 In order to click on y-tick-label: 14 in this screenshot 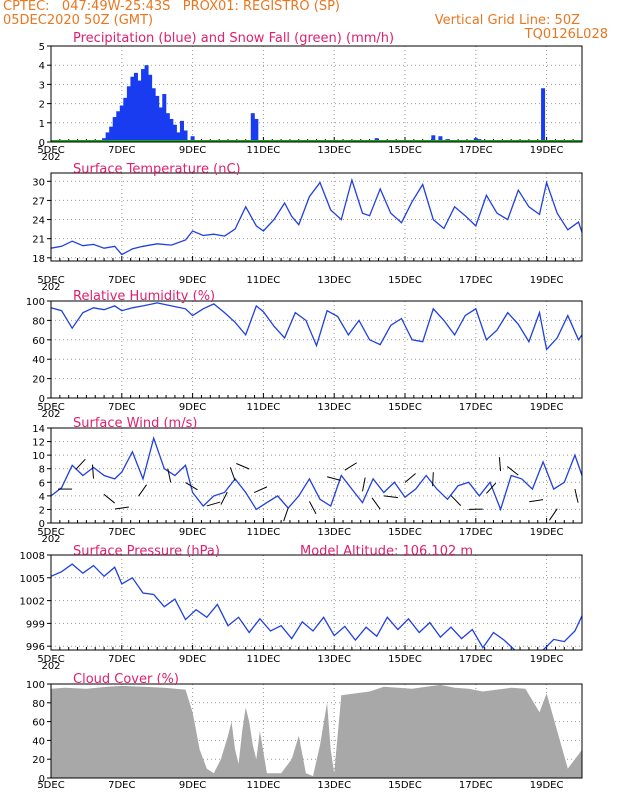, I will do `click(38, 429)`.